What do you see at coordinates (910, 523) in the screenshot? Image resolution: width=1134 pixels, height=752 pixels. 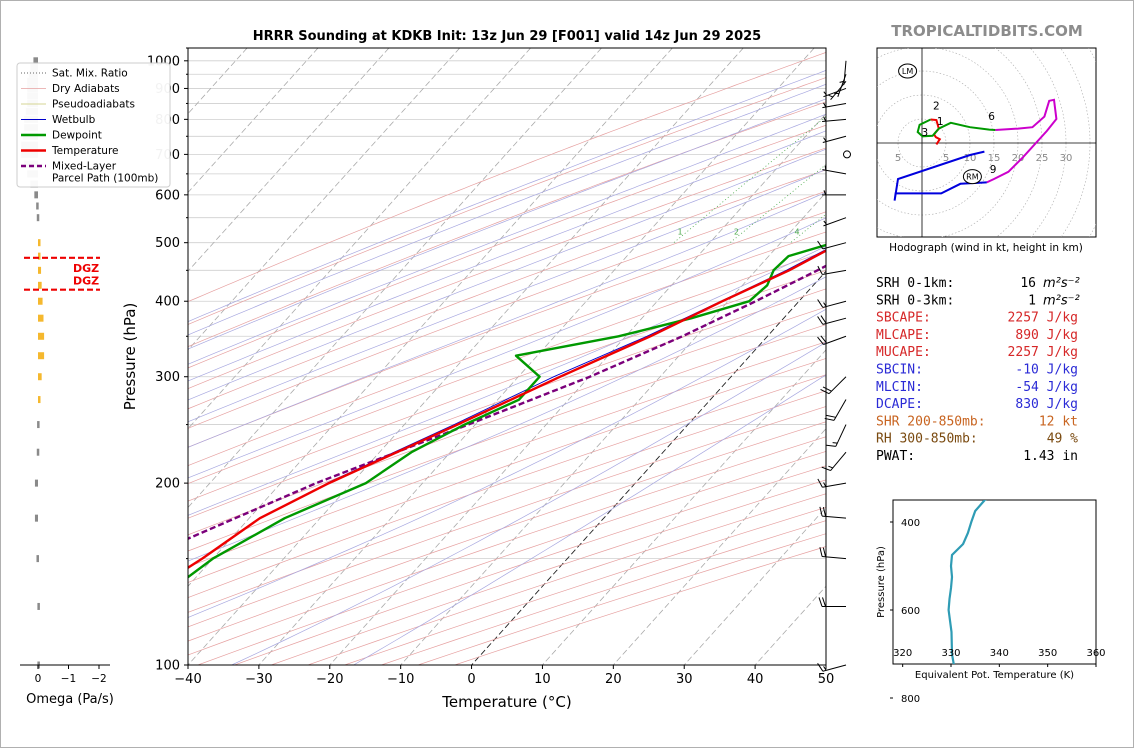 I see `theta-e-y-tick-label: 400` at bounding box center [910, 523].